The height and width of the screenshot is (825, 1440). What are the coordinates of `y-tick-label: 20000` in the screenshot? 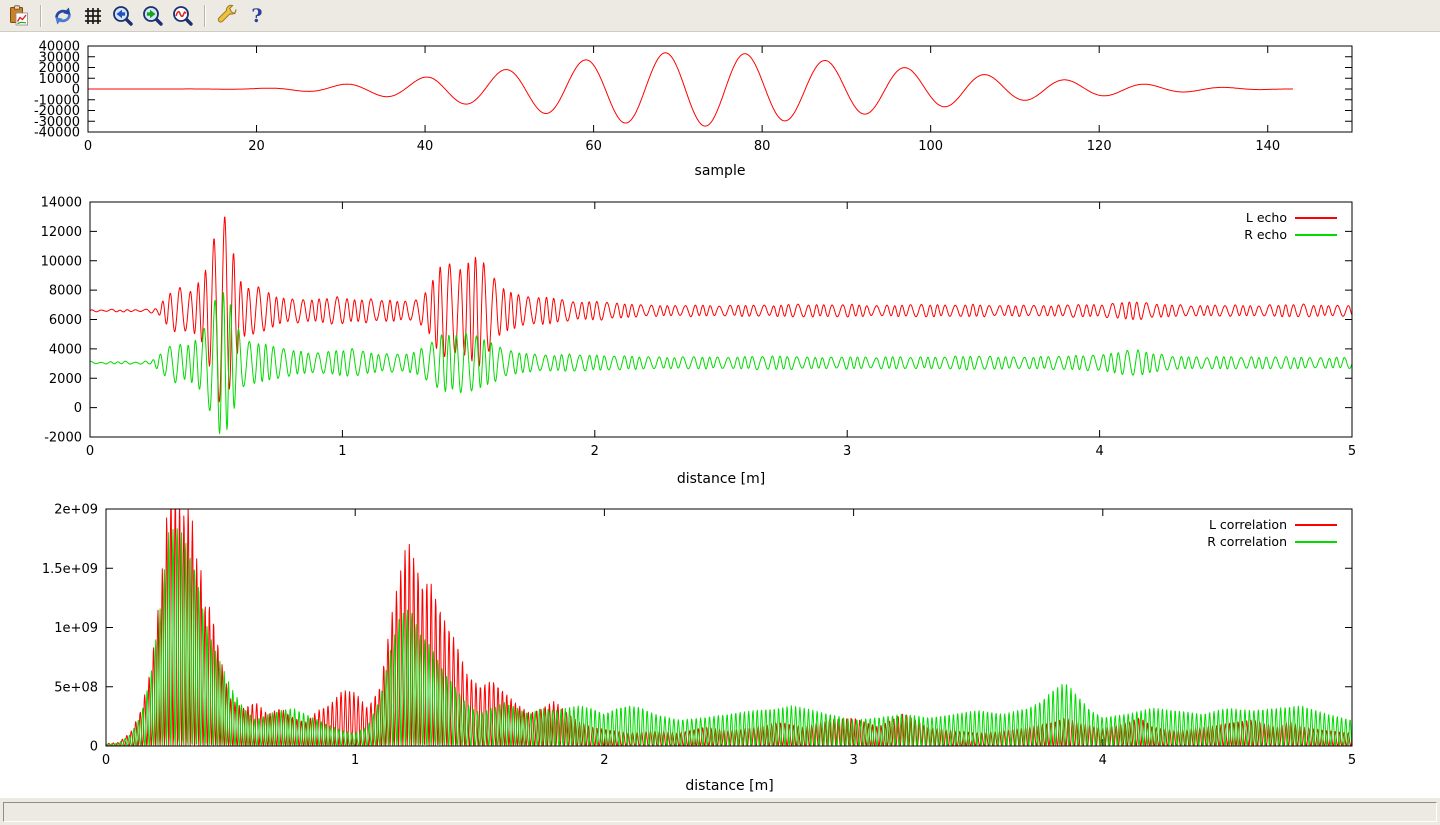 It's located at (59, 68).